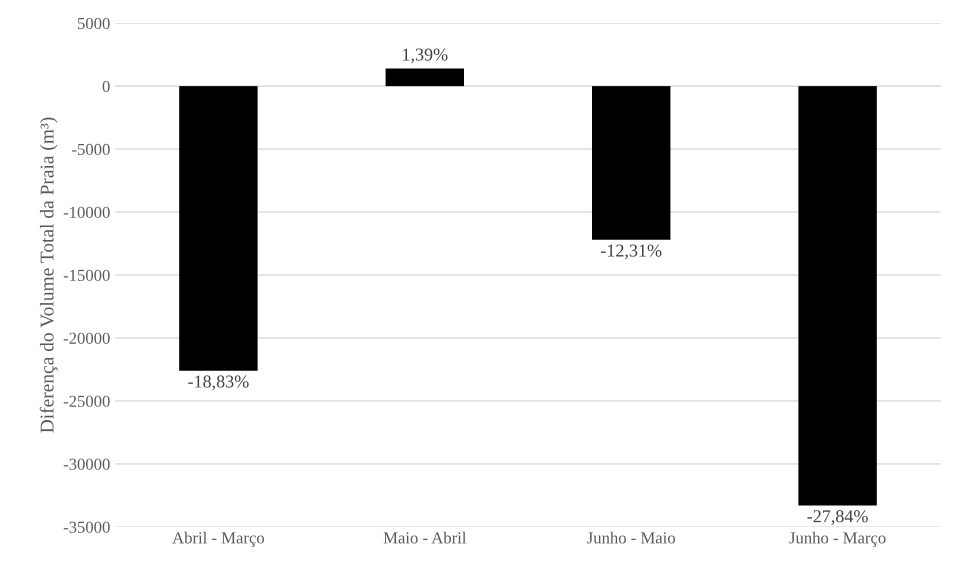  Describe the element at coordinates (87, 527) in the screenshot. I see `y-tick-label: -35000` at that location.